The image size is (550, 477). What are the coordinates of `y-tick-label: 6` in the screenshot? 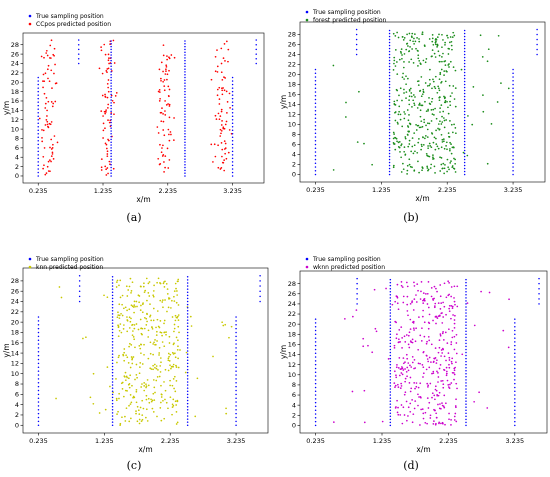 It's located at (294, 395).